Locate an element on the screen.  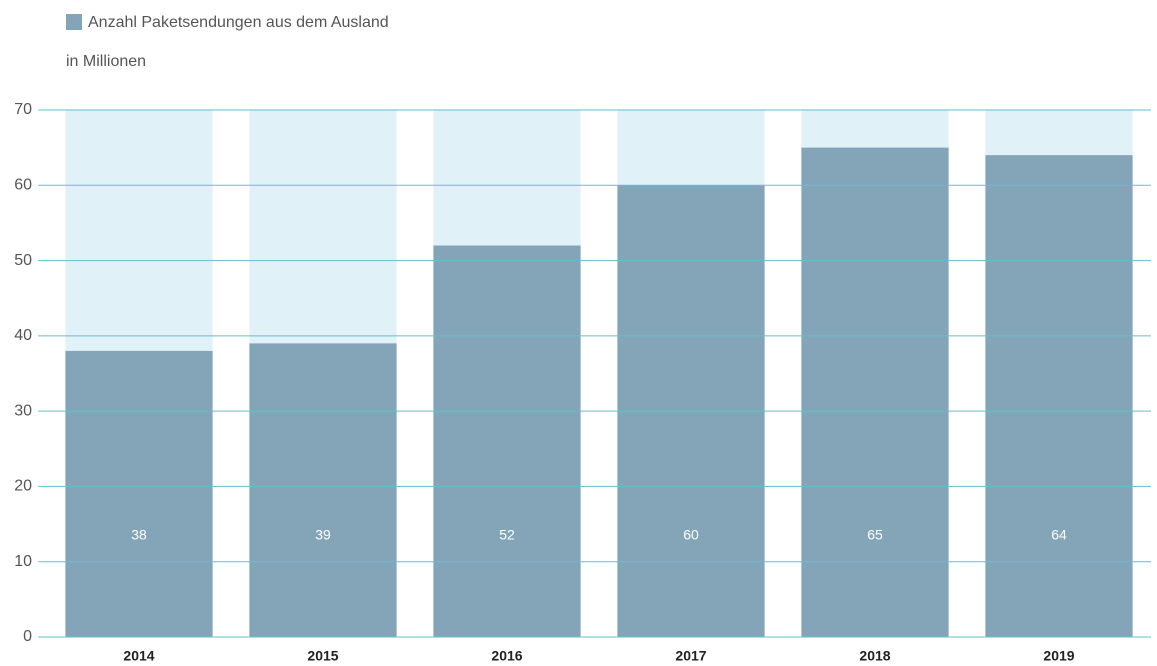
subtitle: in Millionen is located at coordinates (106, 61).